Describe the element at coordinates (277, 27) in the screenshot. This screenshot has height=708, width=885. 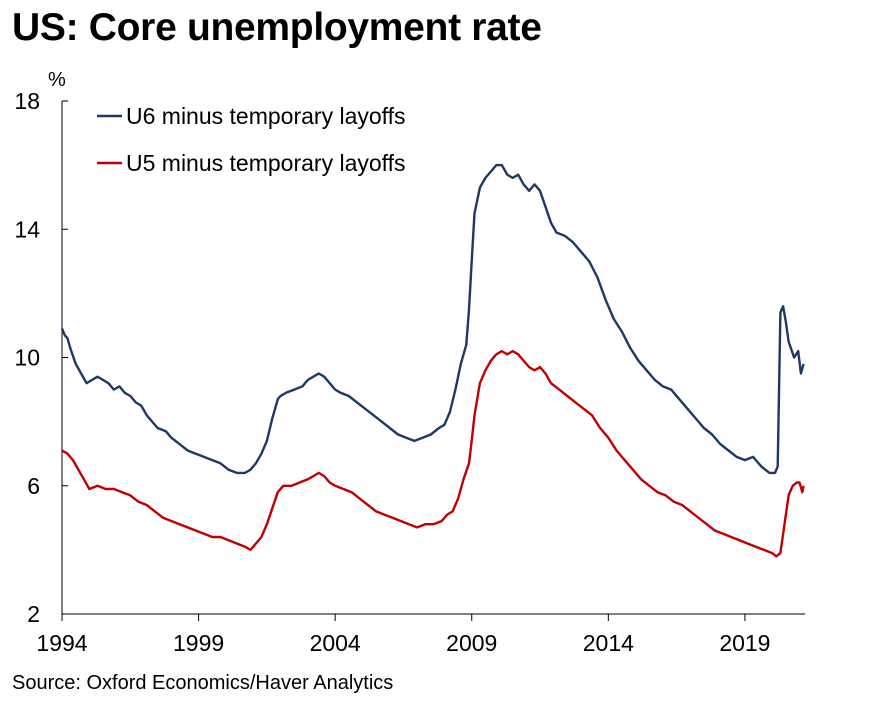
I see `chart-title: US: Core unemployment rate` at that location.